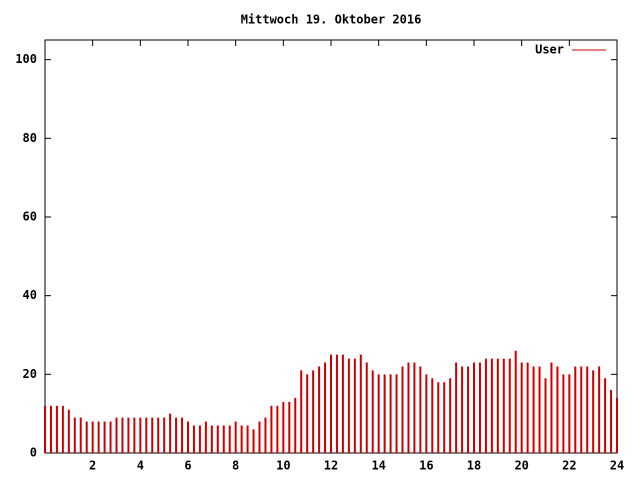 The height and width of the screenshot is (480, 640). I want to click on x-tick-label: 8, so click(235, 466).